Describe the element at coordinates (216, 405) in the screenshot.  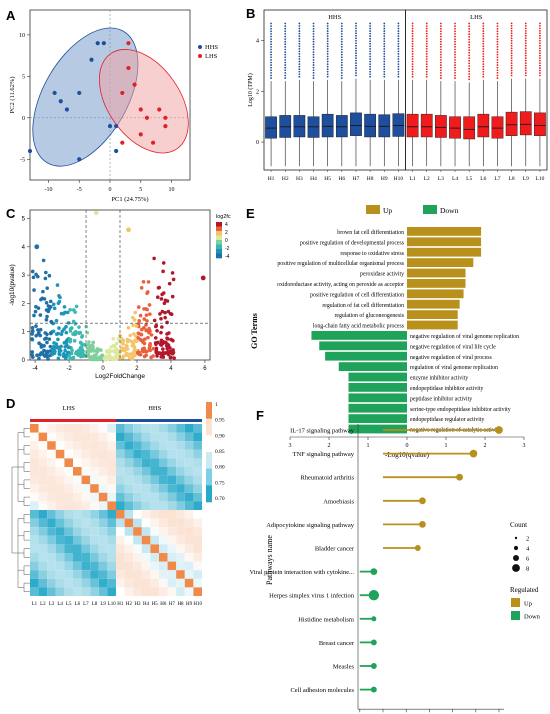
I see `heatmap-colorbar-tick: 1` at that location.